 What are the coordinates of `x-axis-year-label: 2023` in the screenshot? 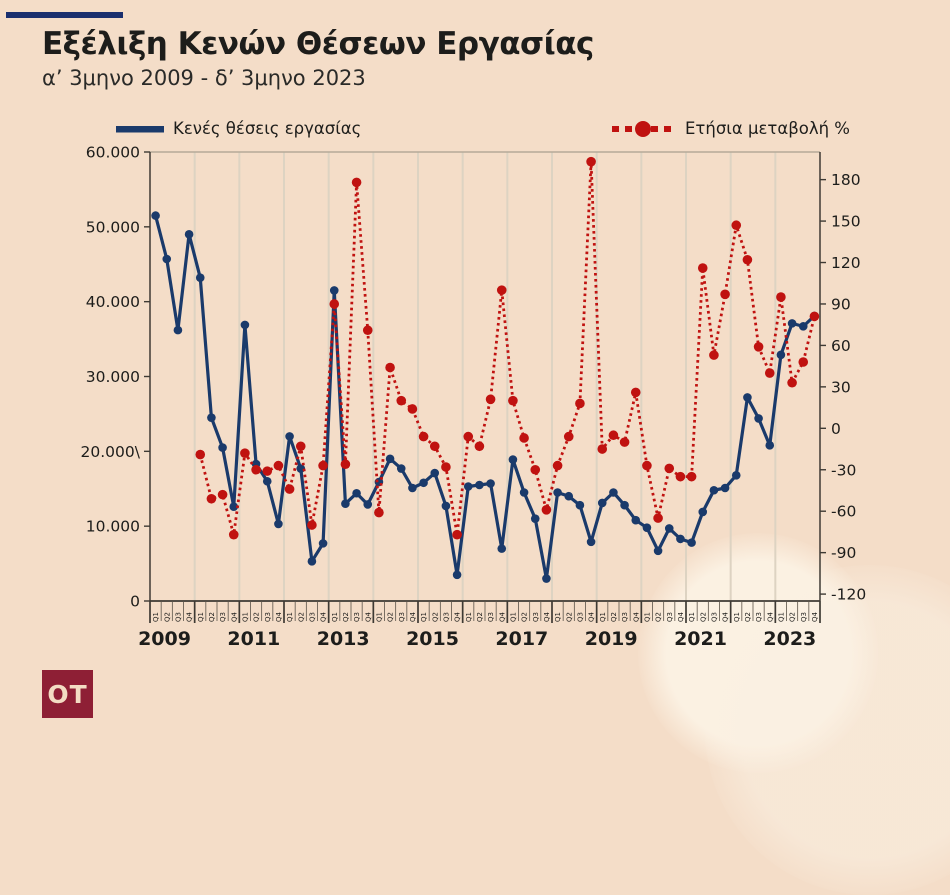 It's located at (789, 639).